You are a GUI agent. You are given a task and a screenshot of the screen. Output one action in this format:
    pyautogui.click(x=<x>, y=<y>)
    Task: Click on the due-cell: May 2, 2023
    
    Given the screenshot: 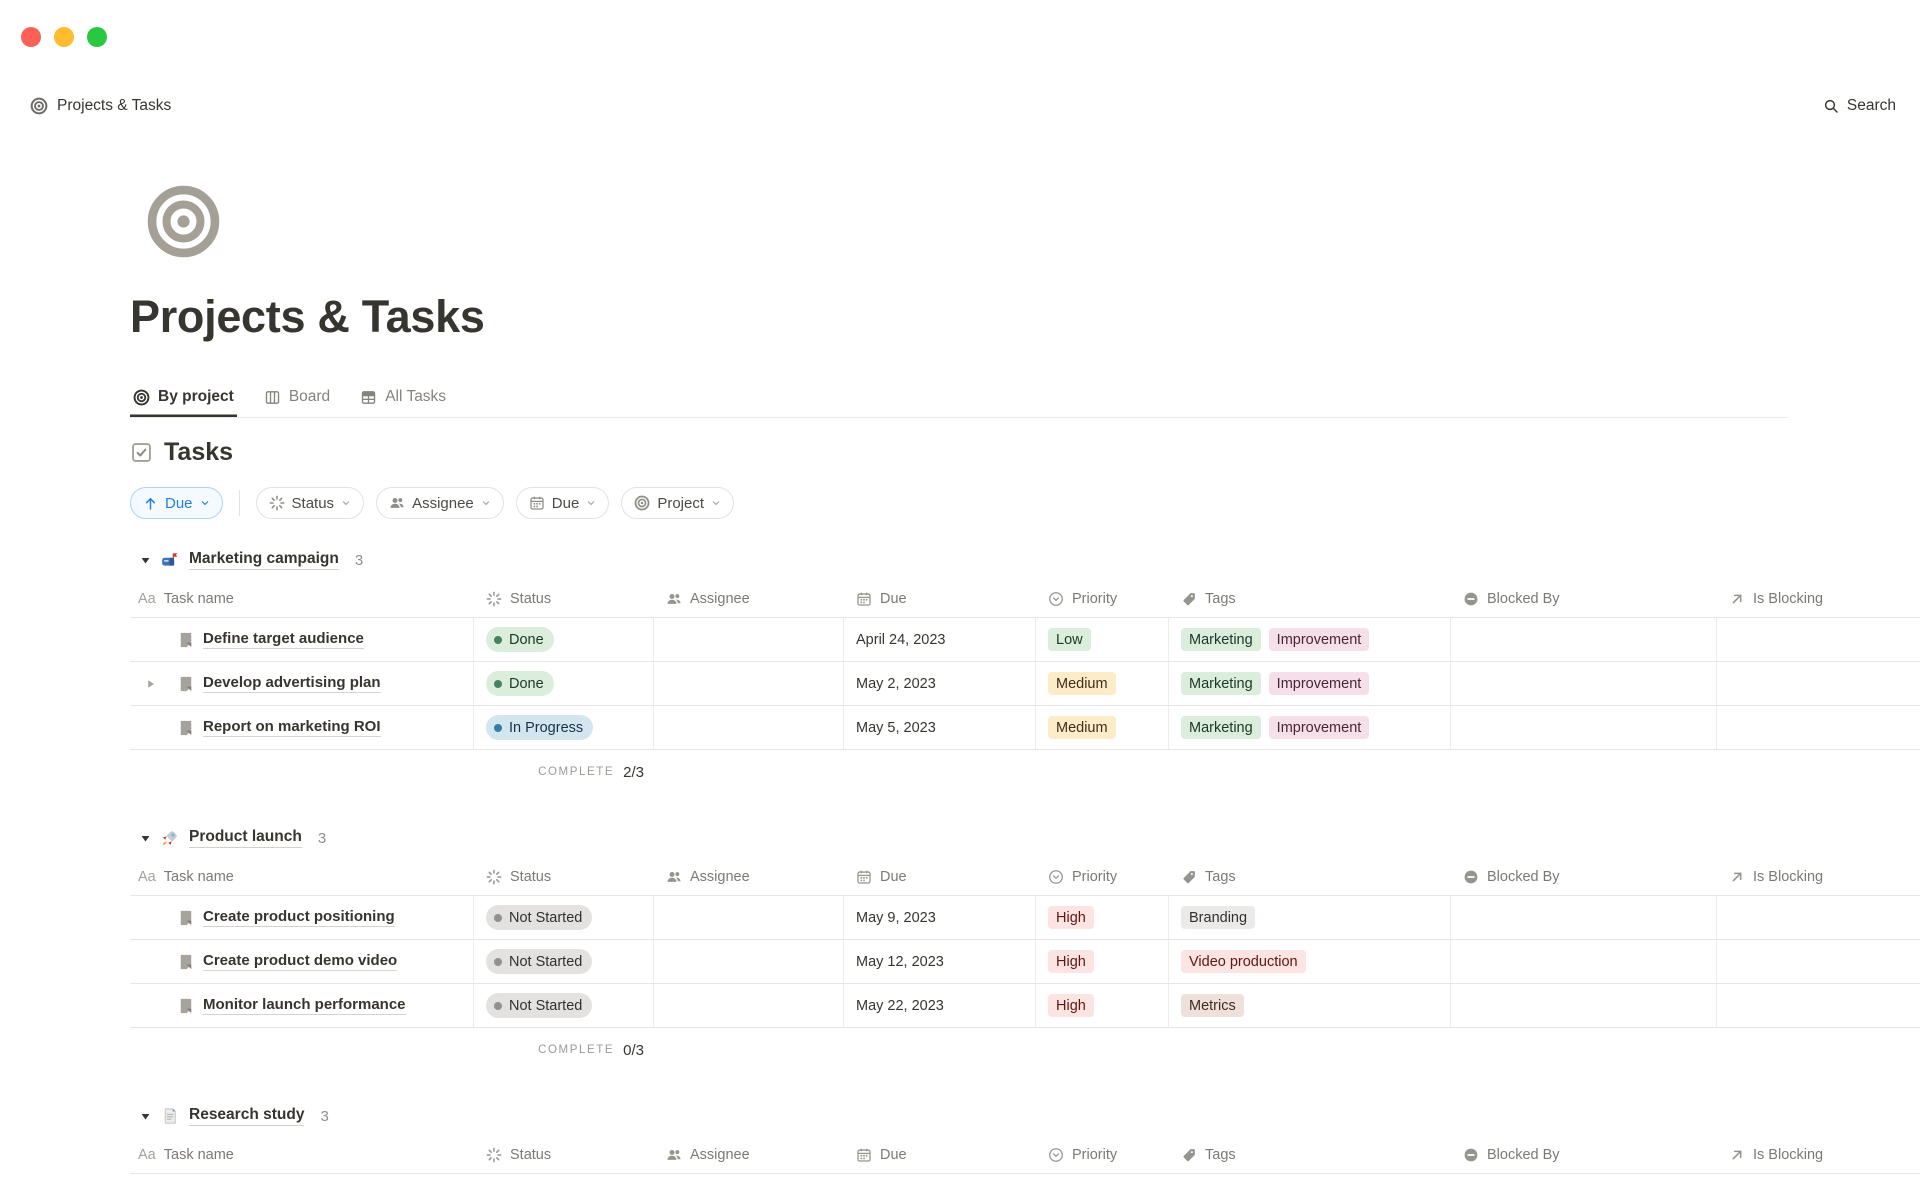 What is the action you would take?
    pyautogui.click(x=940, y=683)
    